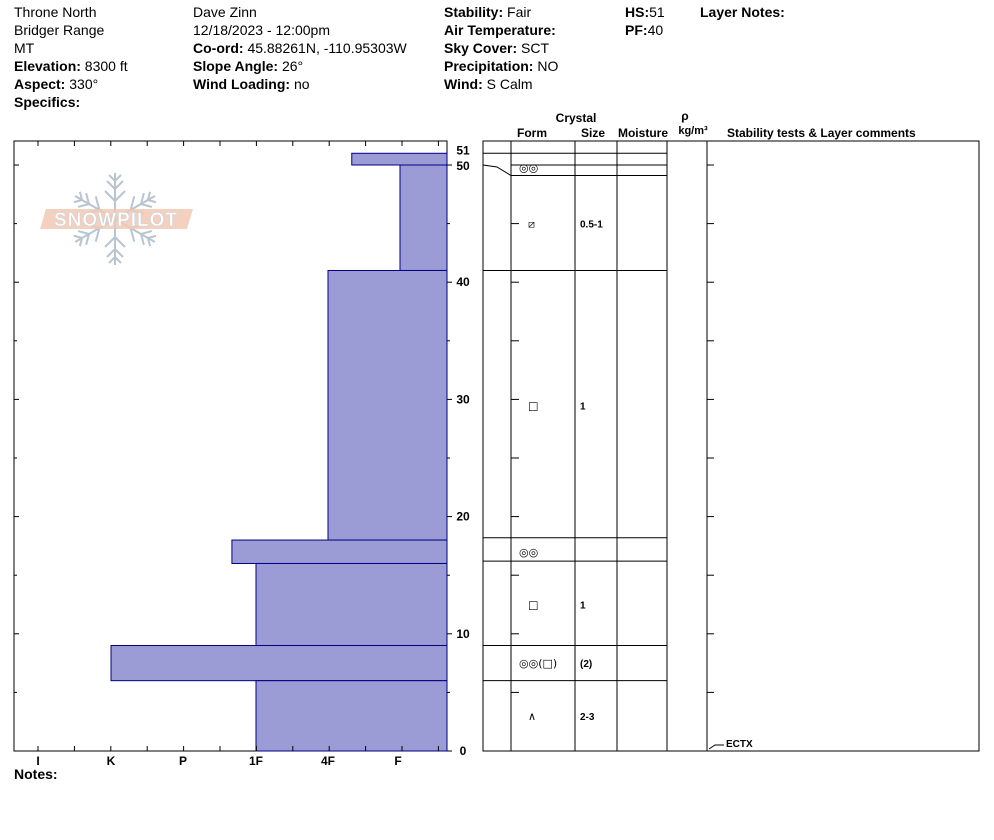 The height and width of the screenshot is (840, 994). I want to click on crystal-size-label: 2-3, so click(587, 717).